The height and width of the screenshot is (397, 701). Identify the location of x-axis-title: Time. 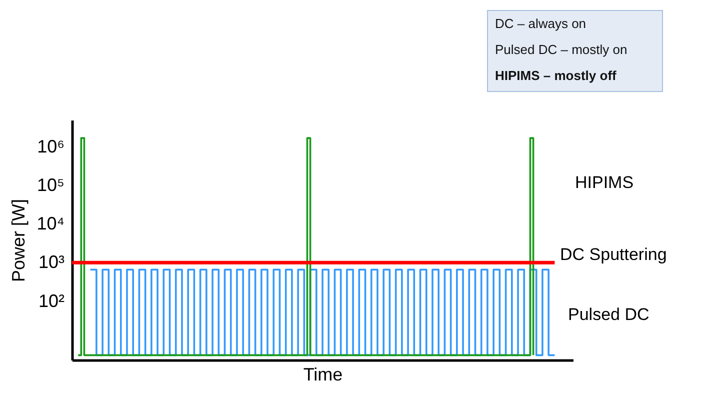
(323, 374).